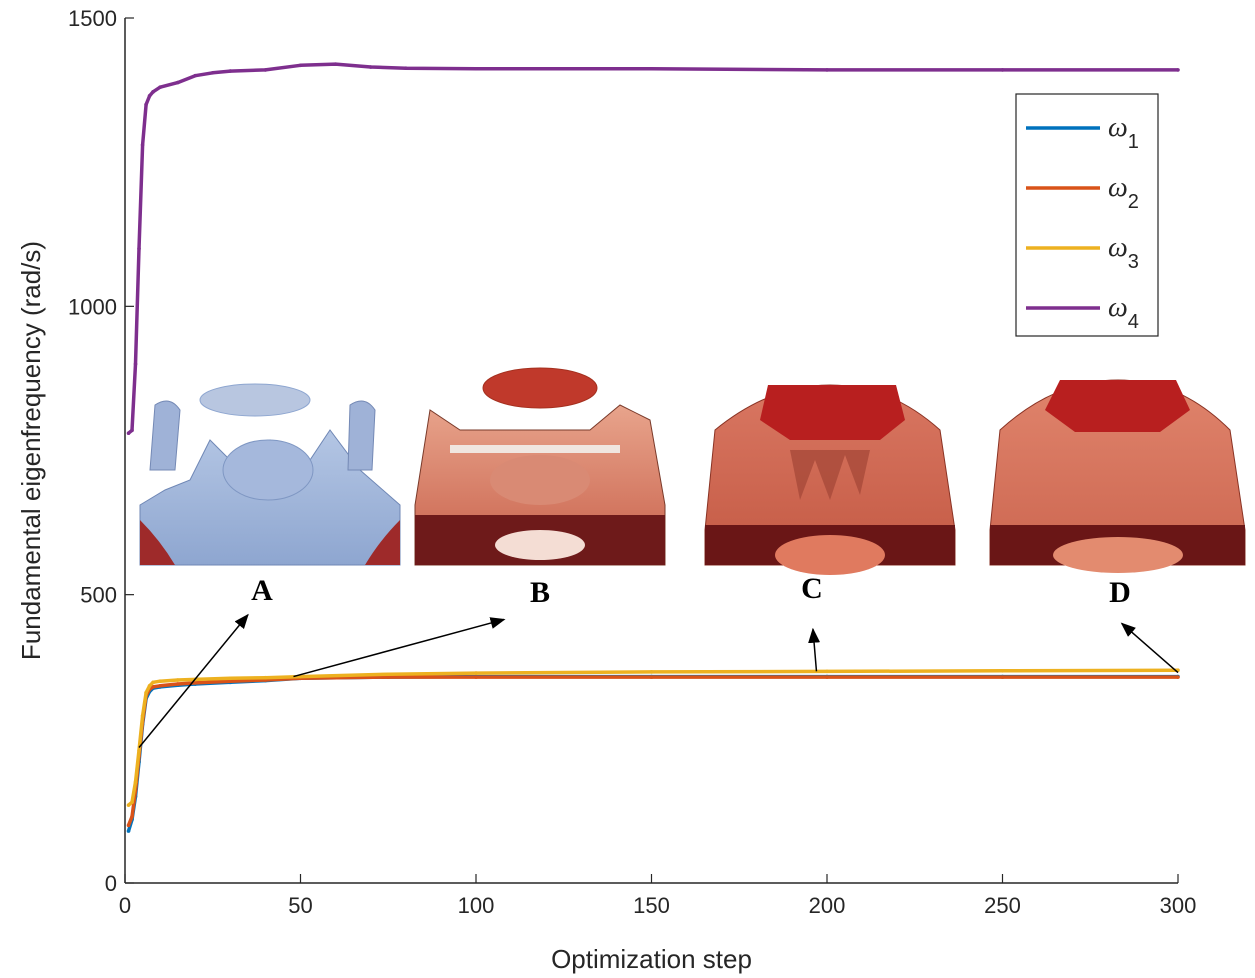 This screenshot has height=978, width=1255. What do you see at coordinates (476, 905) in the screenshot?
I see `x-tick-label: 100` at bounding box center [476, 905].